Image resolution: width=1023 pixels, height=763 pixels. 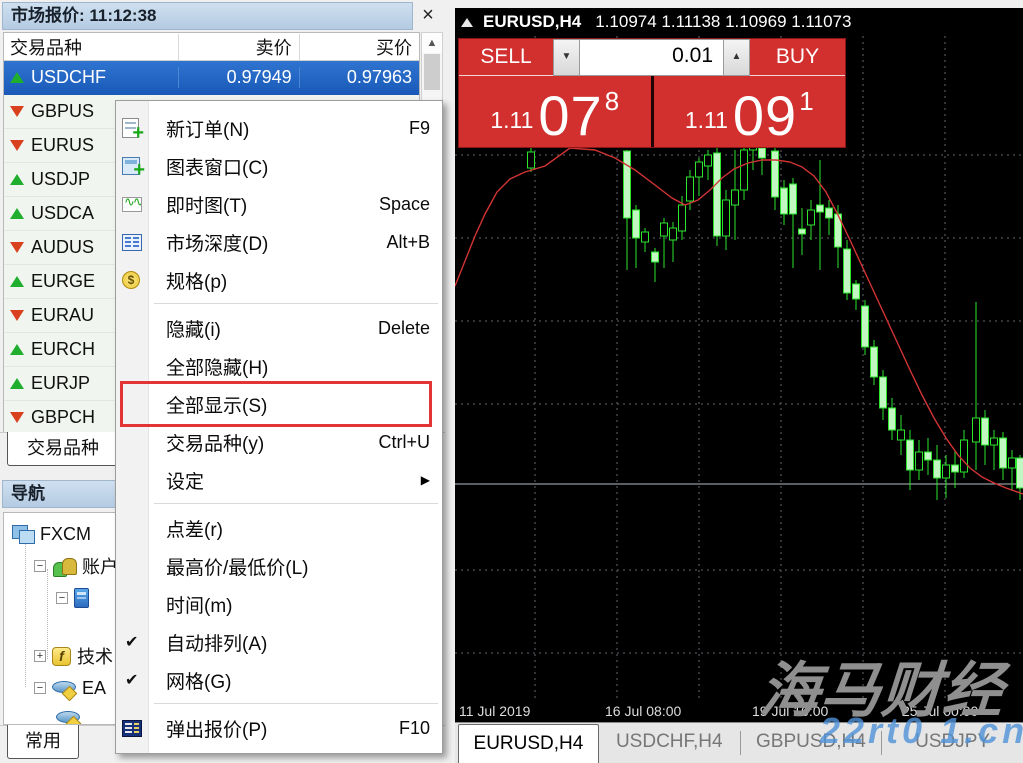 I want to click on scrollbar-thumb, so click(x=432, y=72).